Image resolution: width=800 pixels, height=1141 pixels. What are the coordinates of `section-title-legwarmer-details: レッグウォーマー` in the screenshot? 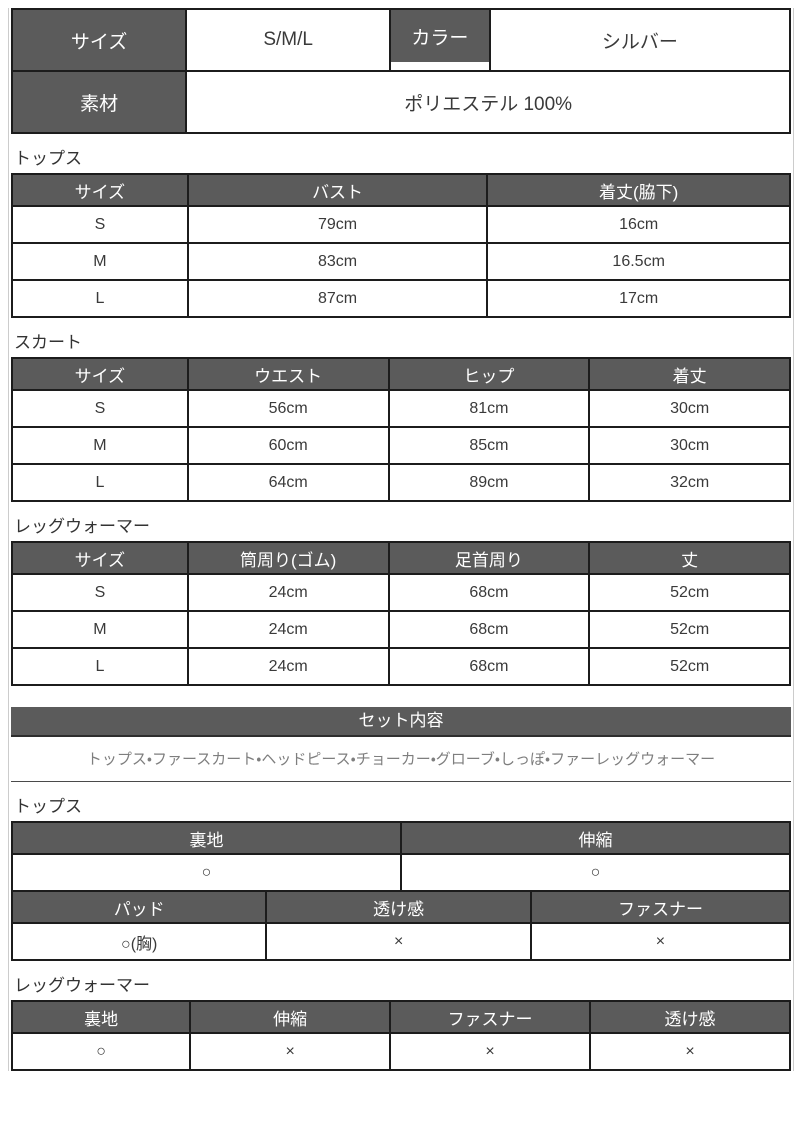 It's located at (82, 985).